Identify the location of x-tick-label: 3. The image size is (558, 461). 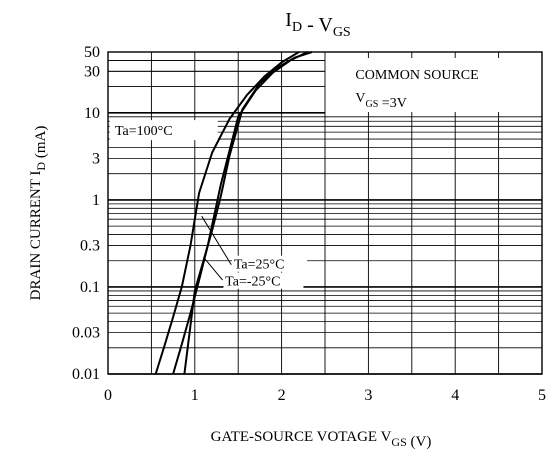
(368, 395).